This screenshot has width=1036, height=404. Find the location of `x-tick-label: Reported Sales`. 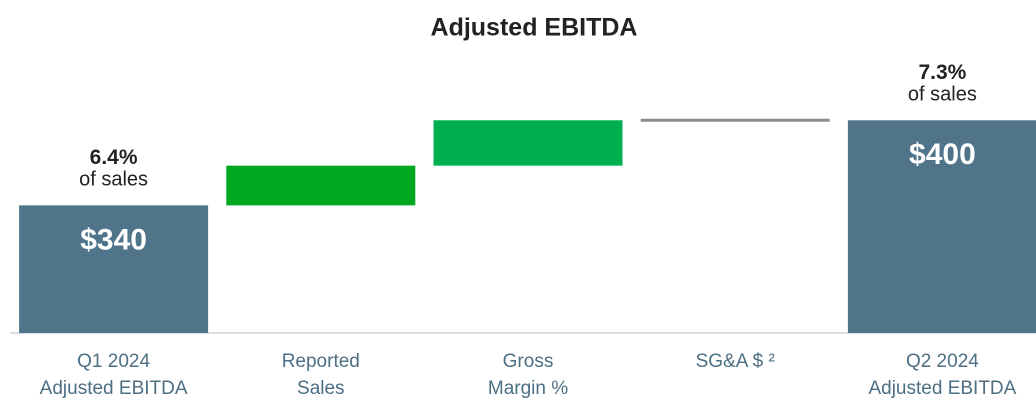

x-tick-label: Reported Sales is located at coordinates (320, 375).